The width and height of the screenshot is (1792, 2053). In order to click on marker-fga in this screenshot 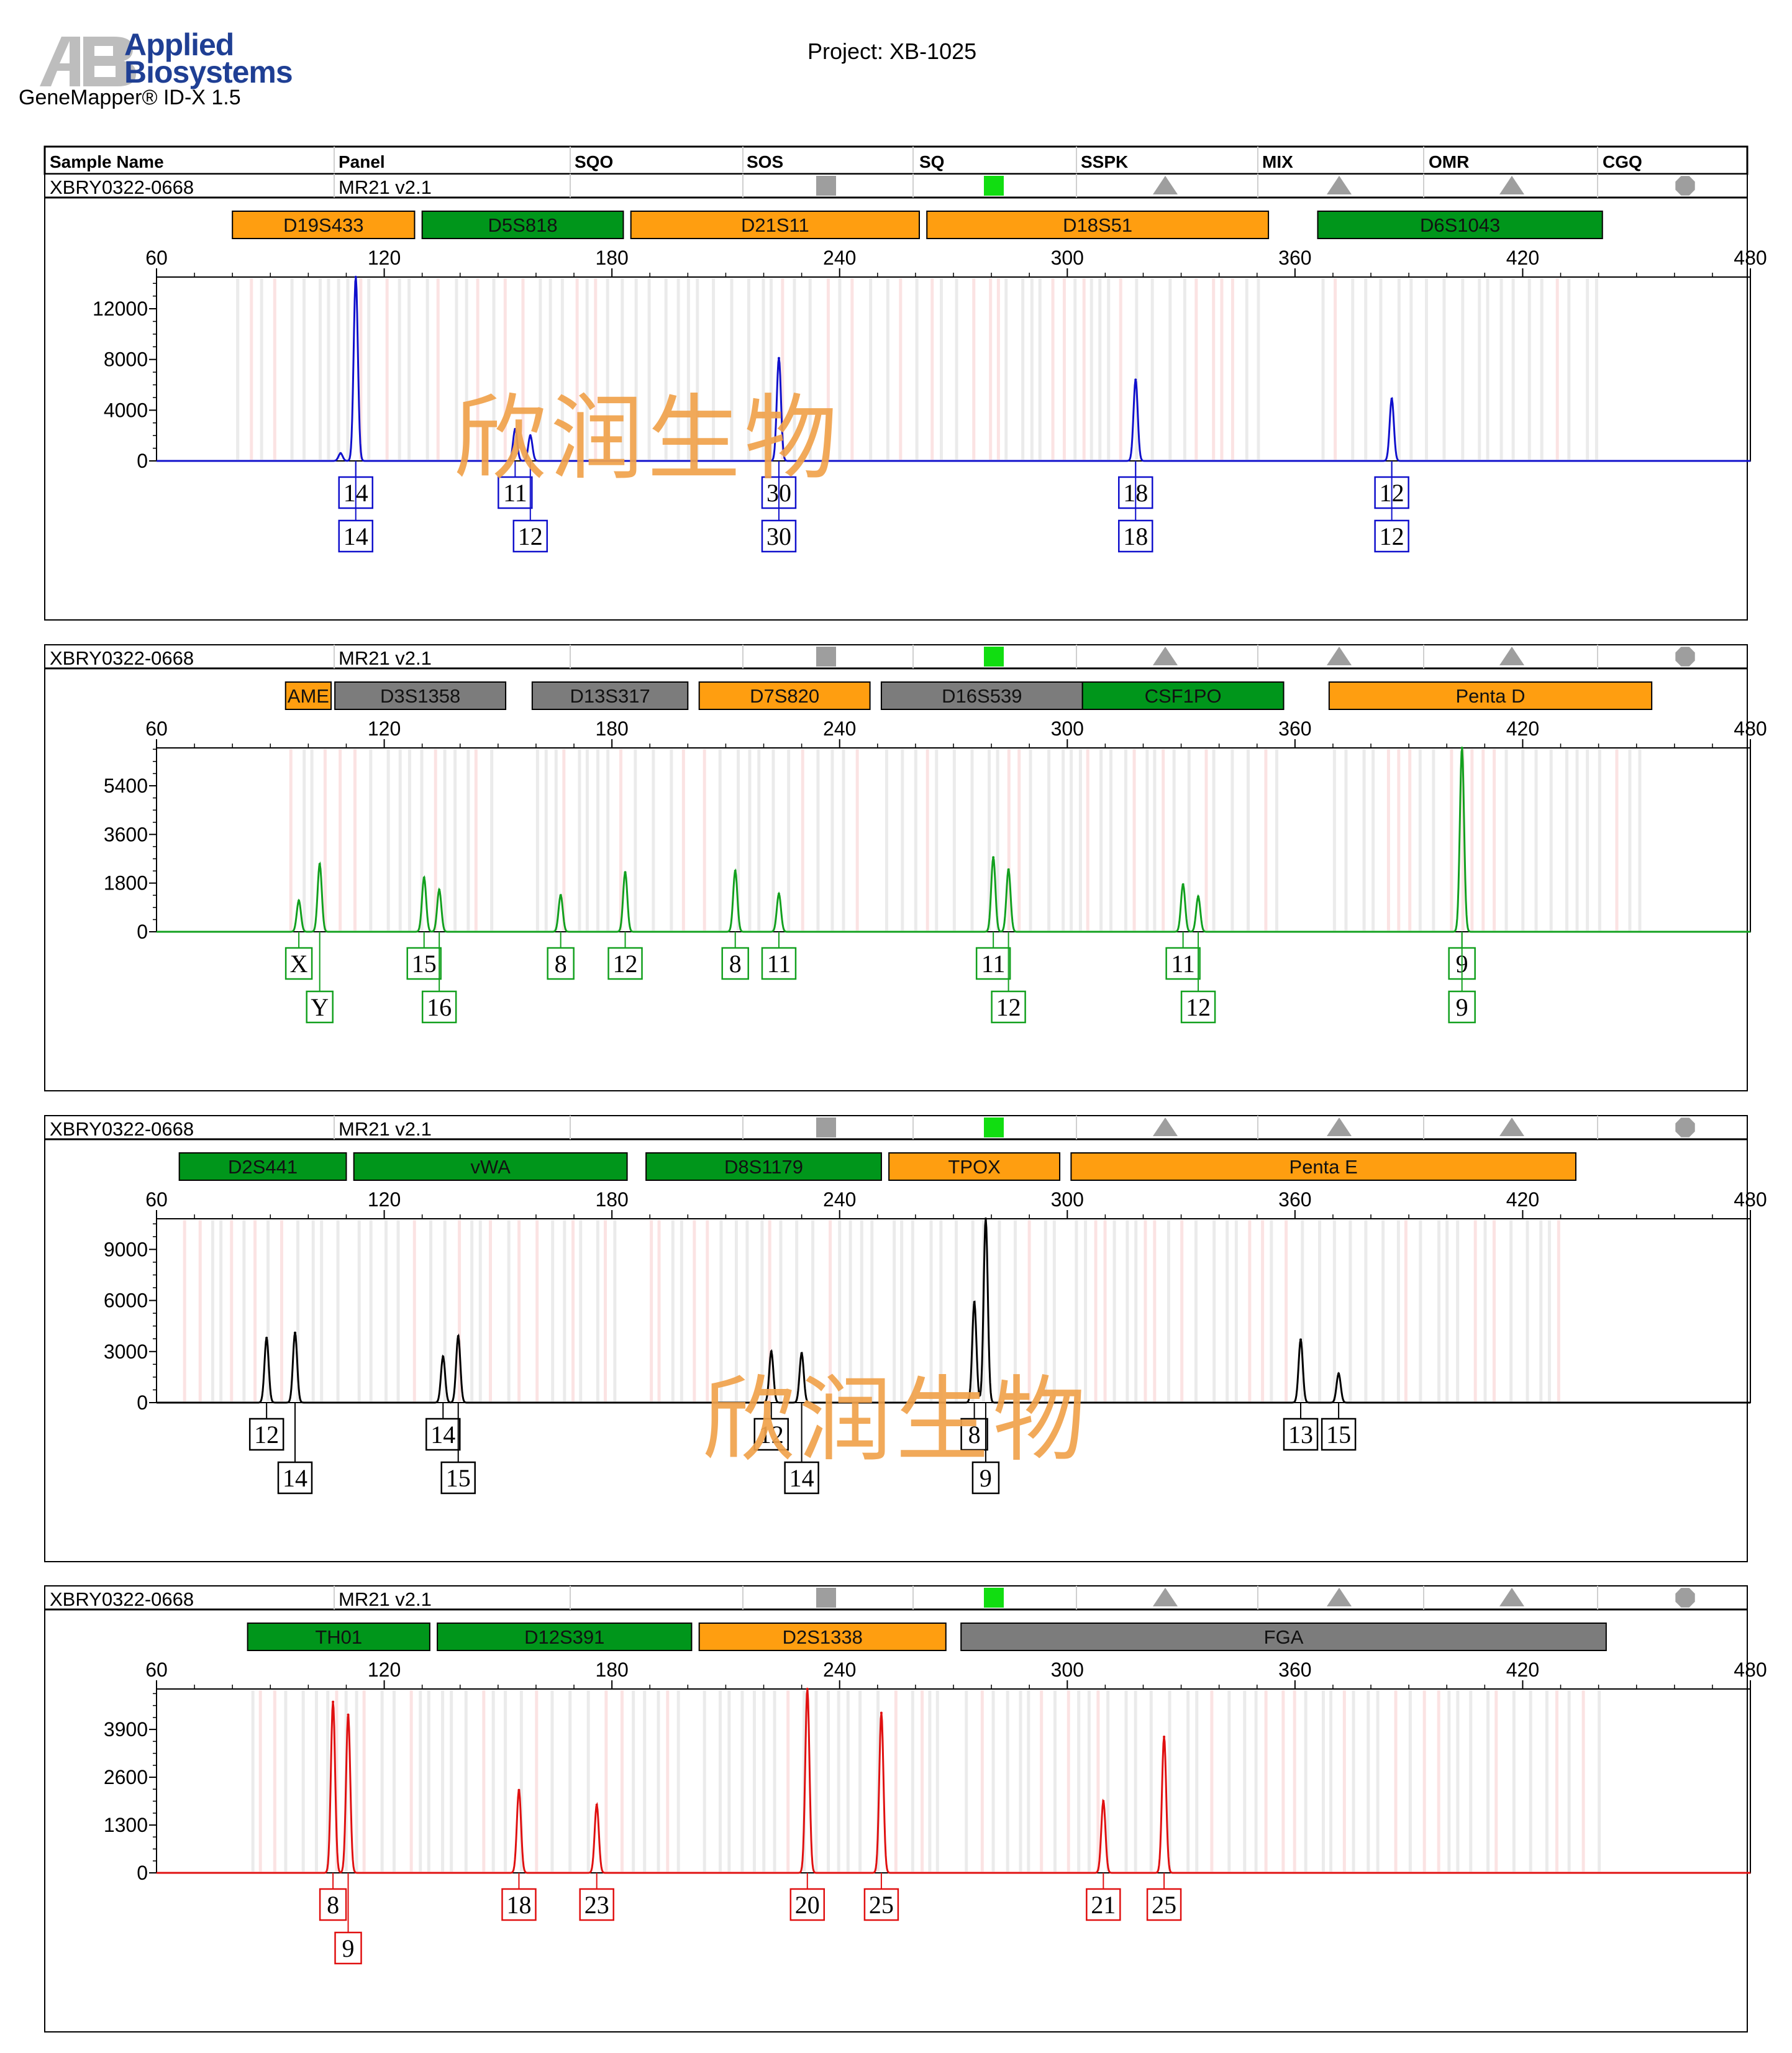, I will do `click(1283, 1637)`.